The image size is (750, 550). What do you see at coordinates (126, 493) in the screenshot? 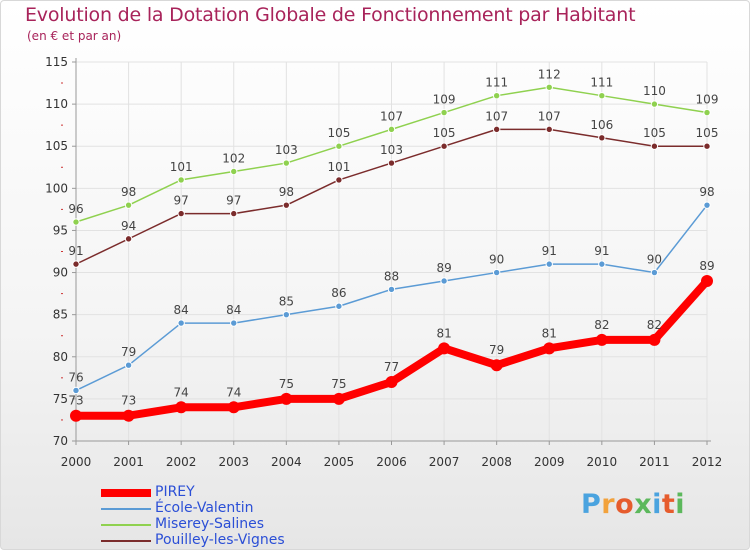
I see `legend-swatch-pirey` at bounding box center [126, 493].